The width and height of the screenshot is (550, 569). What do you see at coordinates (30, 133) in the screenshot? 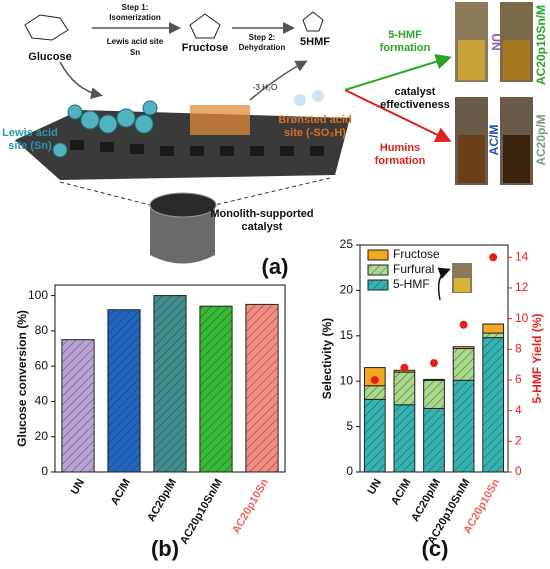
I see `label: Lewis acid` at bounding box center [30, 133].